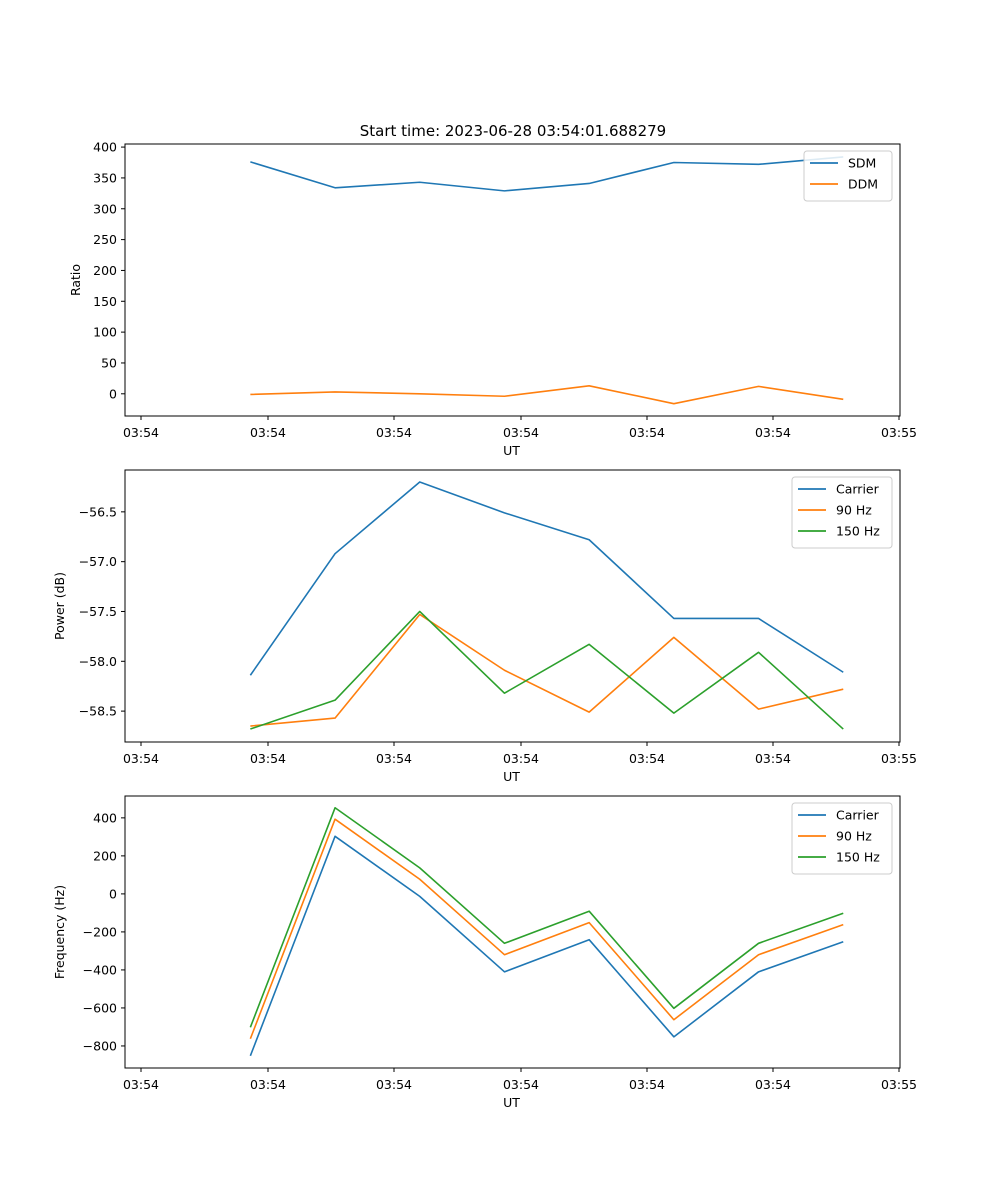 This screenshot has width=1000, height=1200. I want to click on legend: SDM DDM, so click(848, 176).